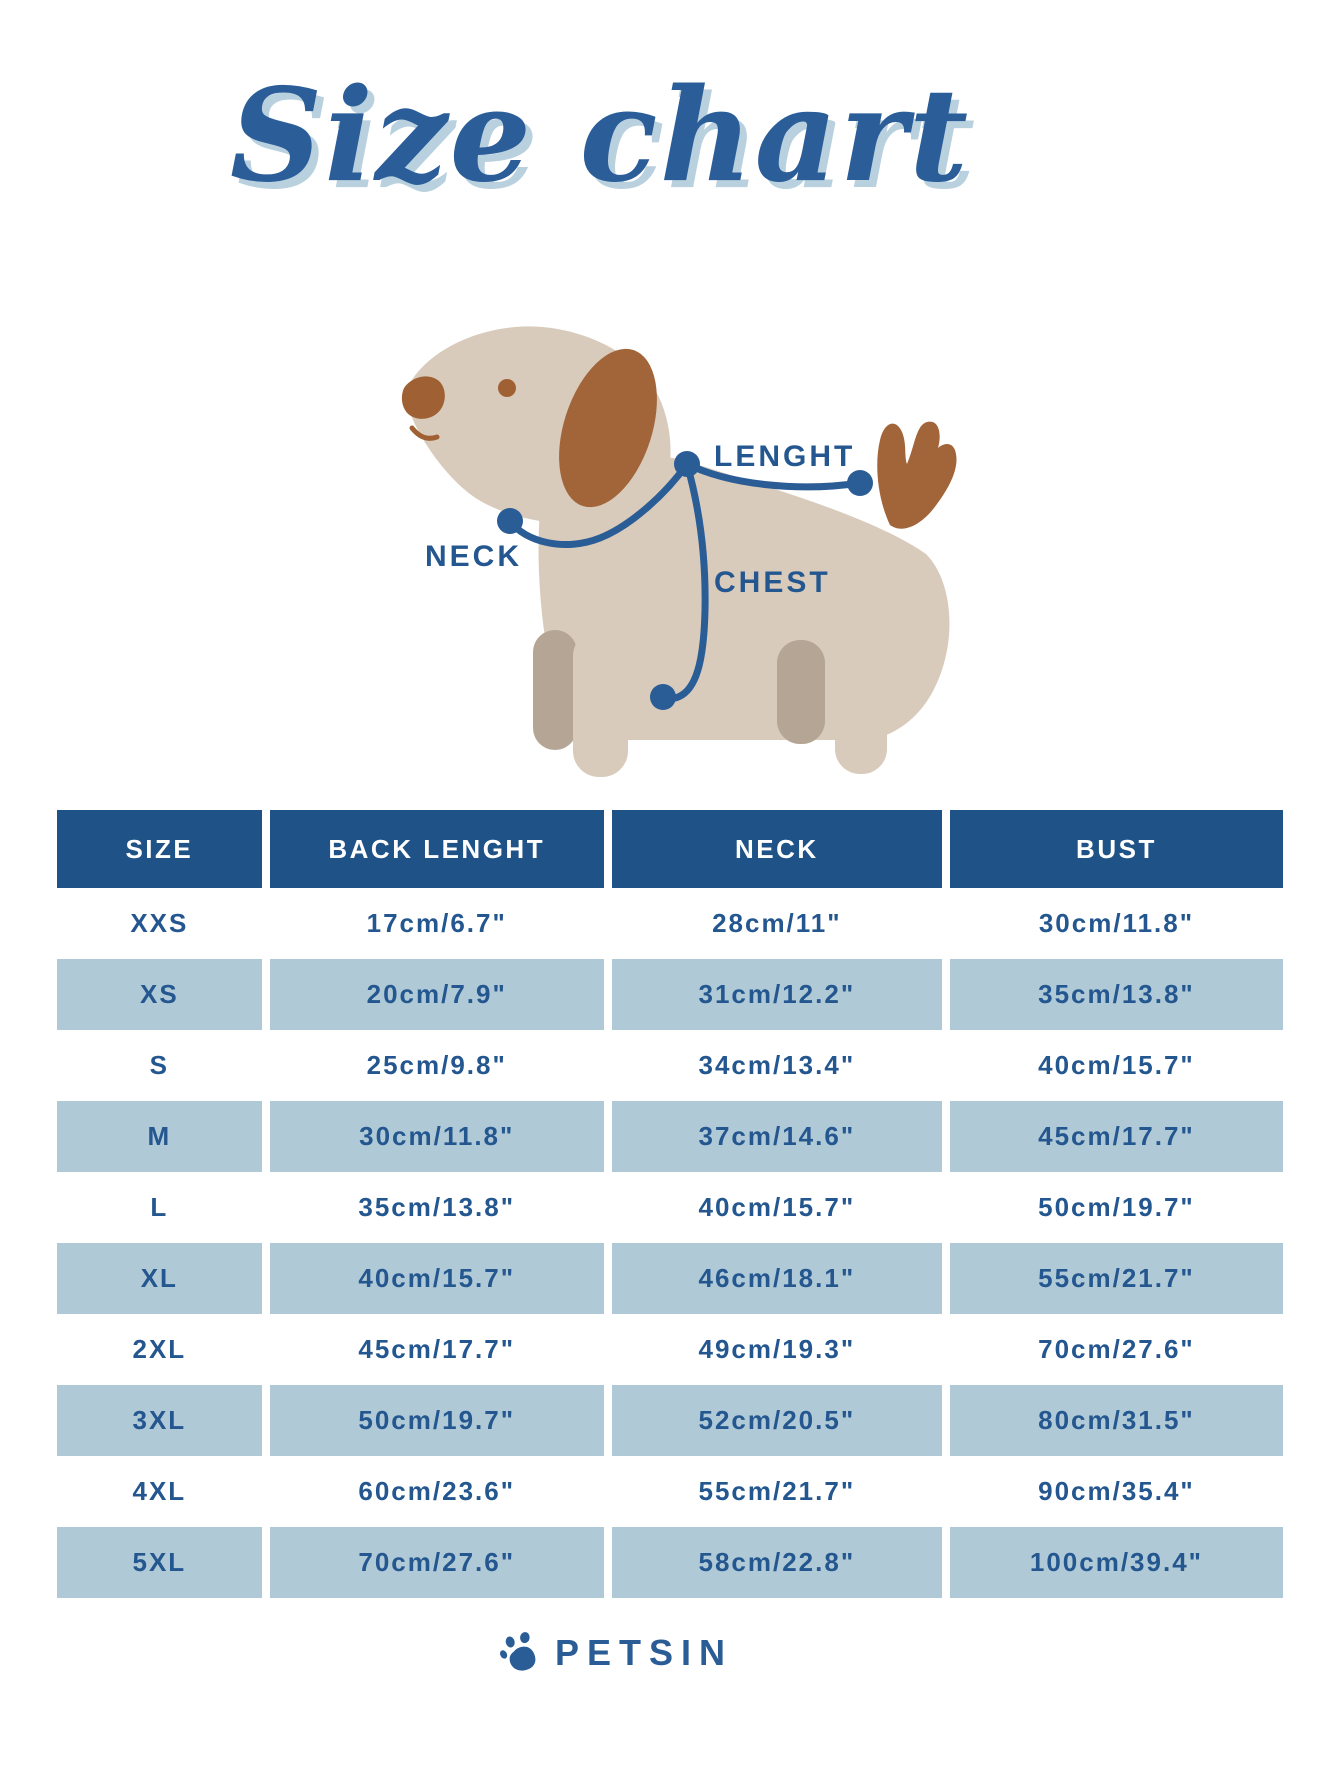  What do you see at coordinates (437, 1207) in the screenshot?
I see `cell-back-length: 35cm/13.8"` at bounding box center [437, 1207].